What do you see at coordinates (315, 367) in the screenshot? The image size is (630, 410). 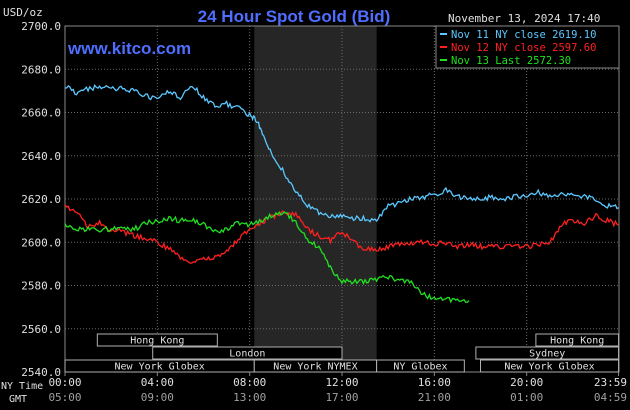 I see `session-label: New York NYMEX` at bounding box center [315, 367].